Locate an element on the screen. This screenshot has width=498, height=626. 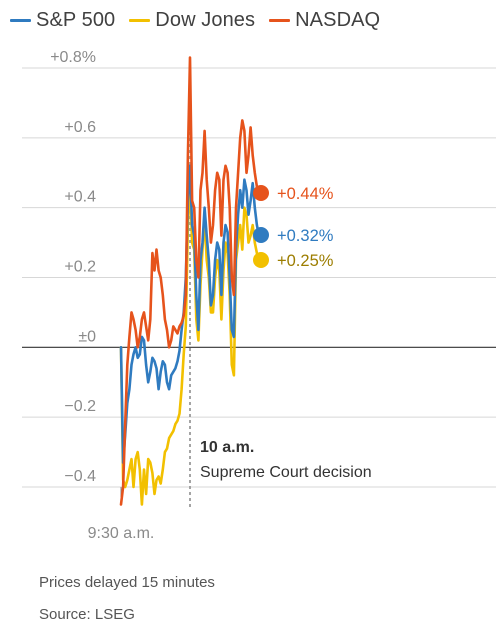
y-tick-label: −0.2 is located at coordinates (80, 406).